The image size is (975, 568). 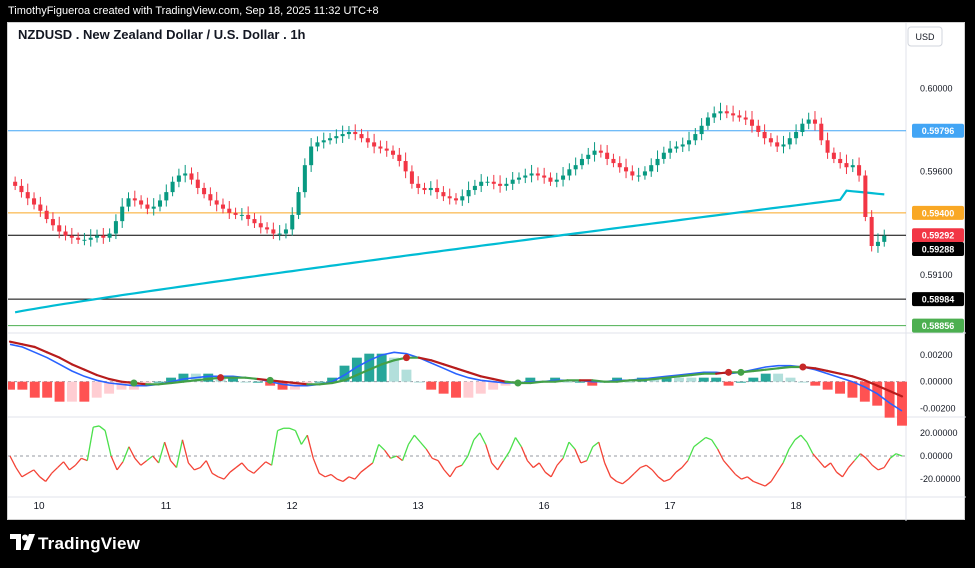 I want to click on currency-label: USD, so click(x=925, y=37).